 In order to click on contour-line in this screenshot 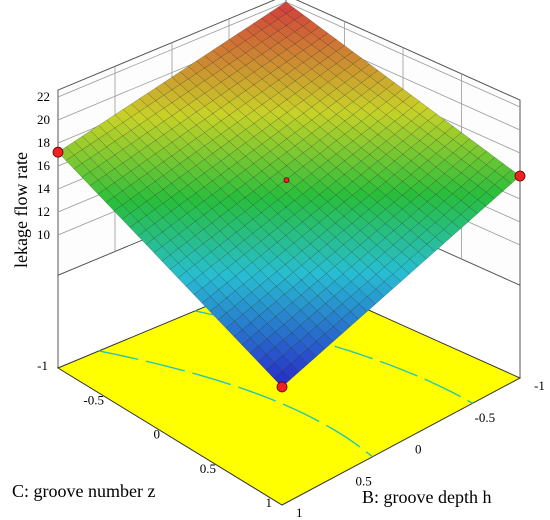, I will do `click(235, 404)`.